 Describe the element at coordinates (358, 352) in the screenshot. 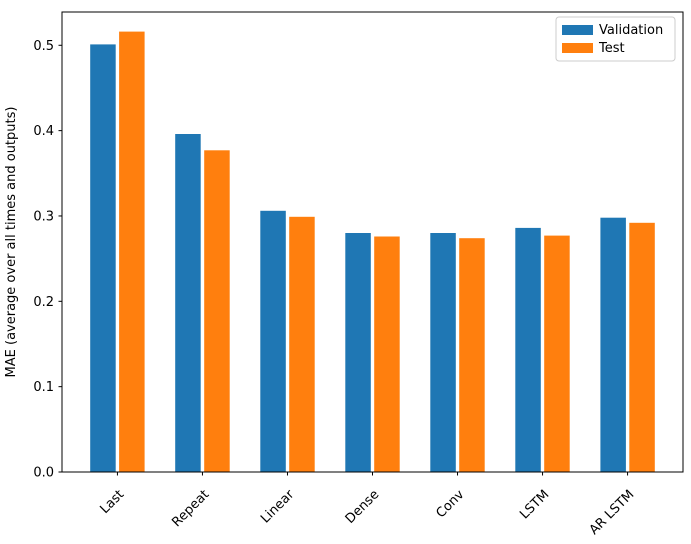

I see `bar-validation-dense` at that location.